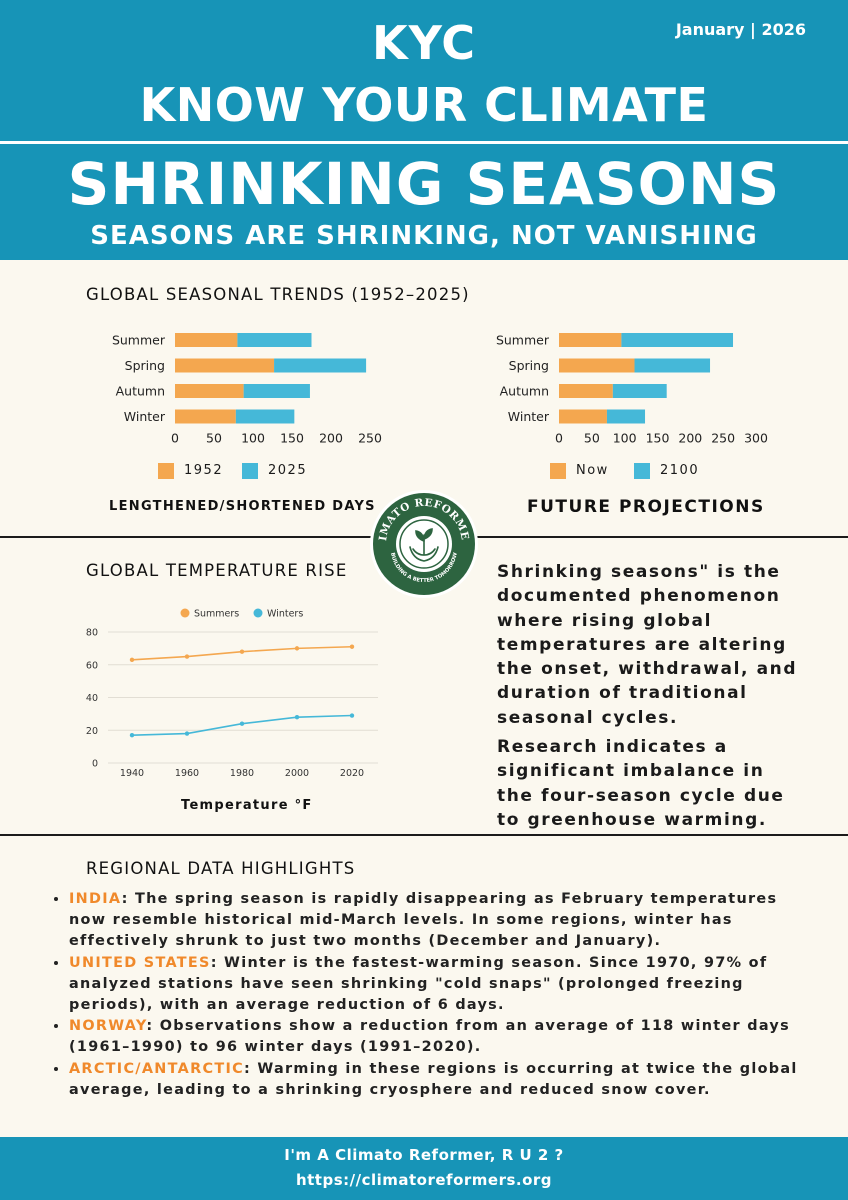 This screenshot has width=848, height=1200. What do you see at coordinates (320, 365) in the screenshot?
I see `bar-2025-spring` at bounding box center [320, 365].